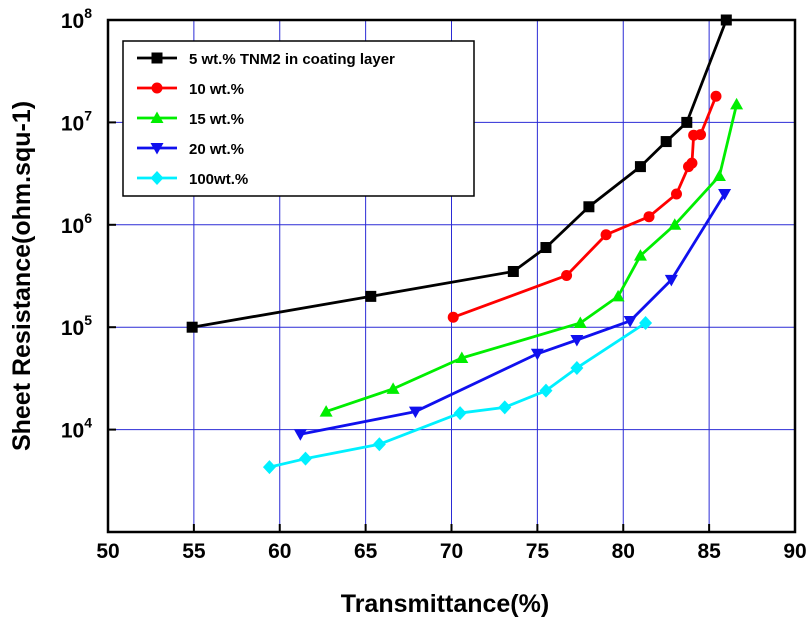  What do you see at coordinates (366, 551) in the screenshot?
I see `x-tick-label: 65` at bounding box center [366, 551].